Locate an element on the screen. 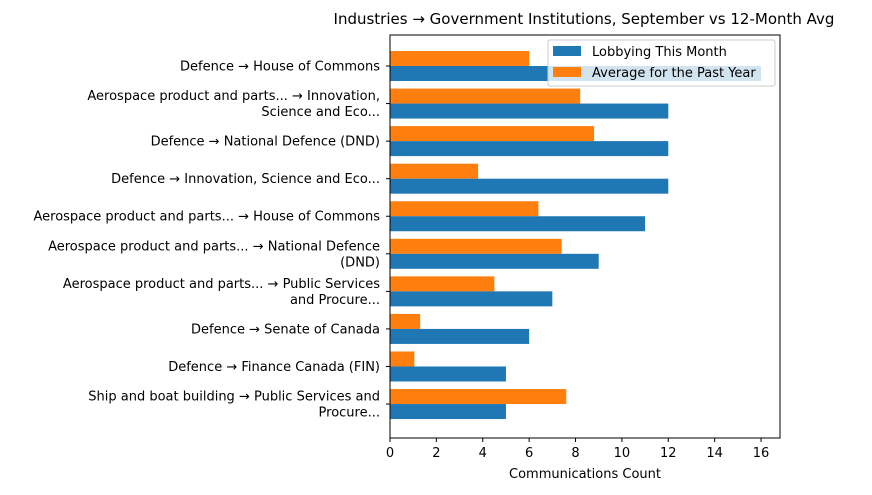 The height and width of the screenshot is (495, 872). x-tick-label: 12 is located at coordinates (668, 453).